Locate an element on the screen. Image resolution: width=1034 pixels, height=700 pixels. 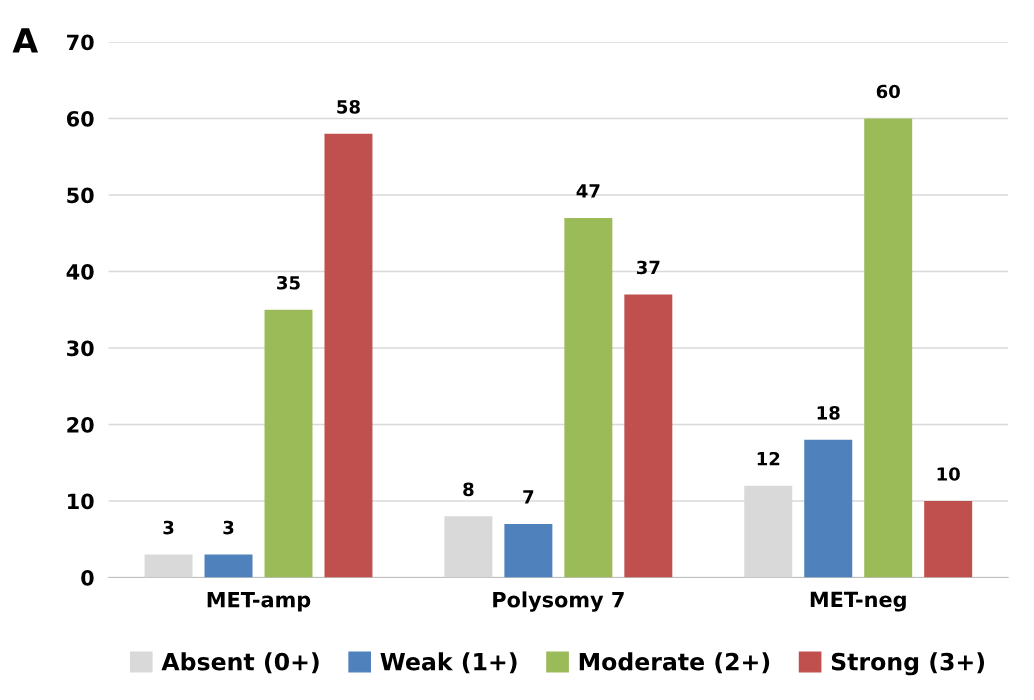
y-tick-label: 0 is located at coordinates (87, 577).